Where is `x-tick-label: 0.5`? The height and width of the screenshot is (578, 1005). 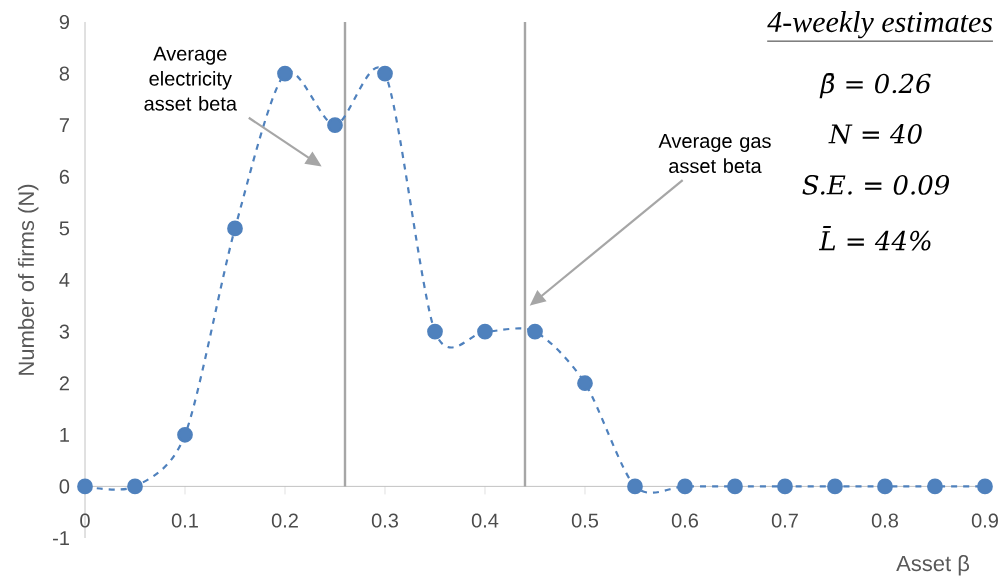
x-tick-label: 0.5 is located at coordinates (585, 520).